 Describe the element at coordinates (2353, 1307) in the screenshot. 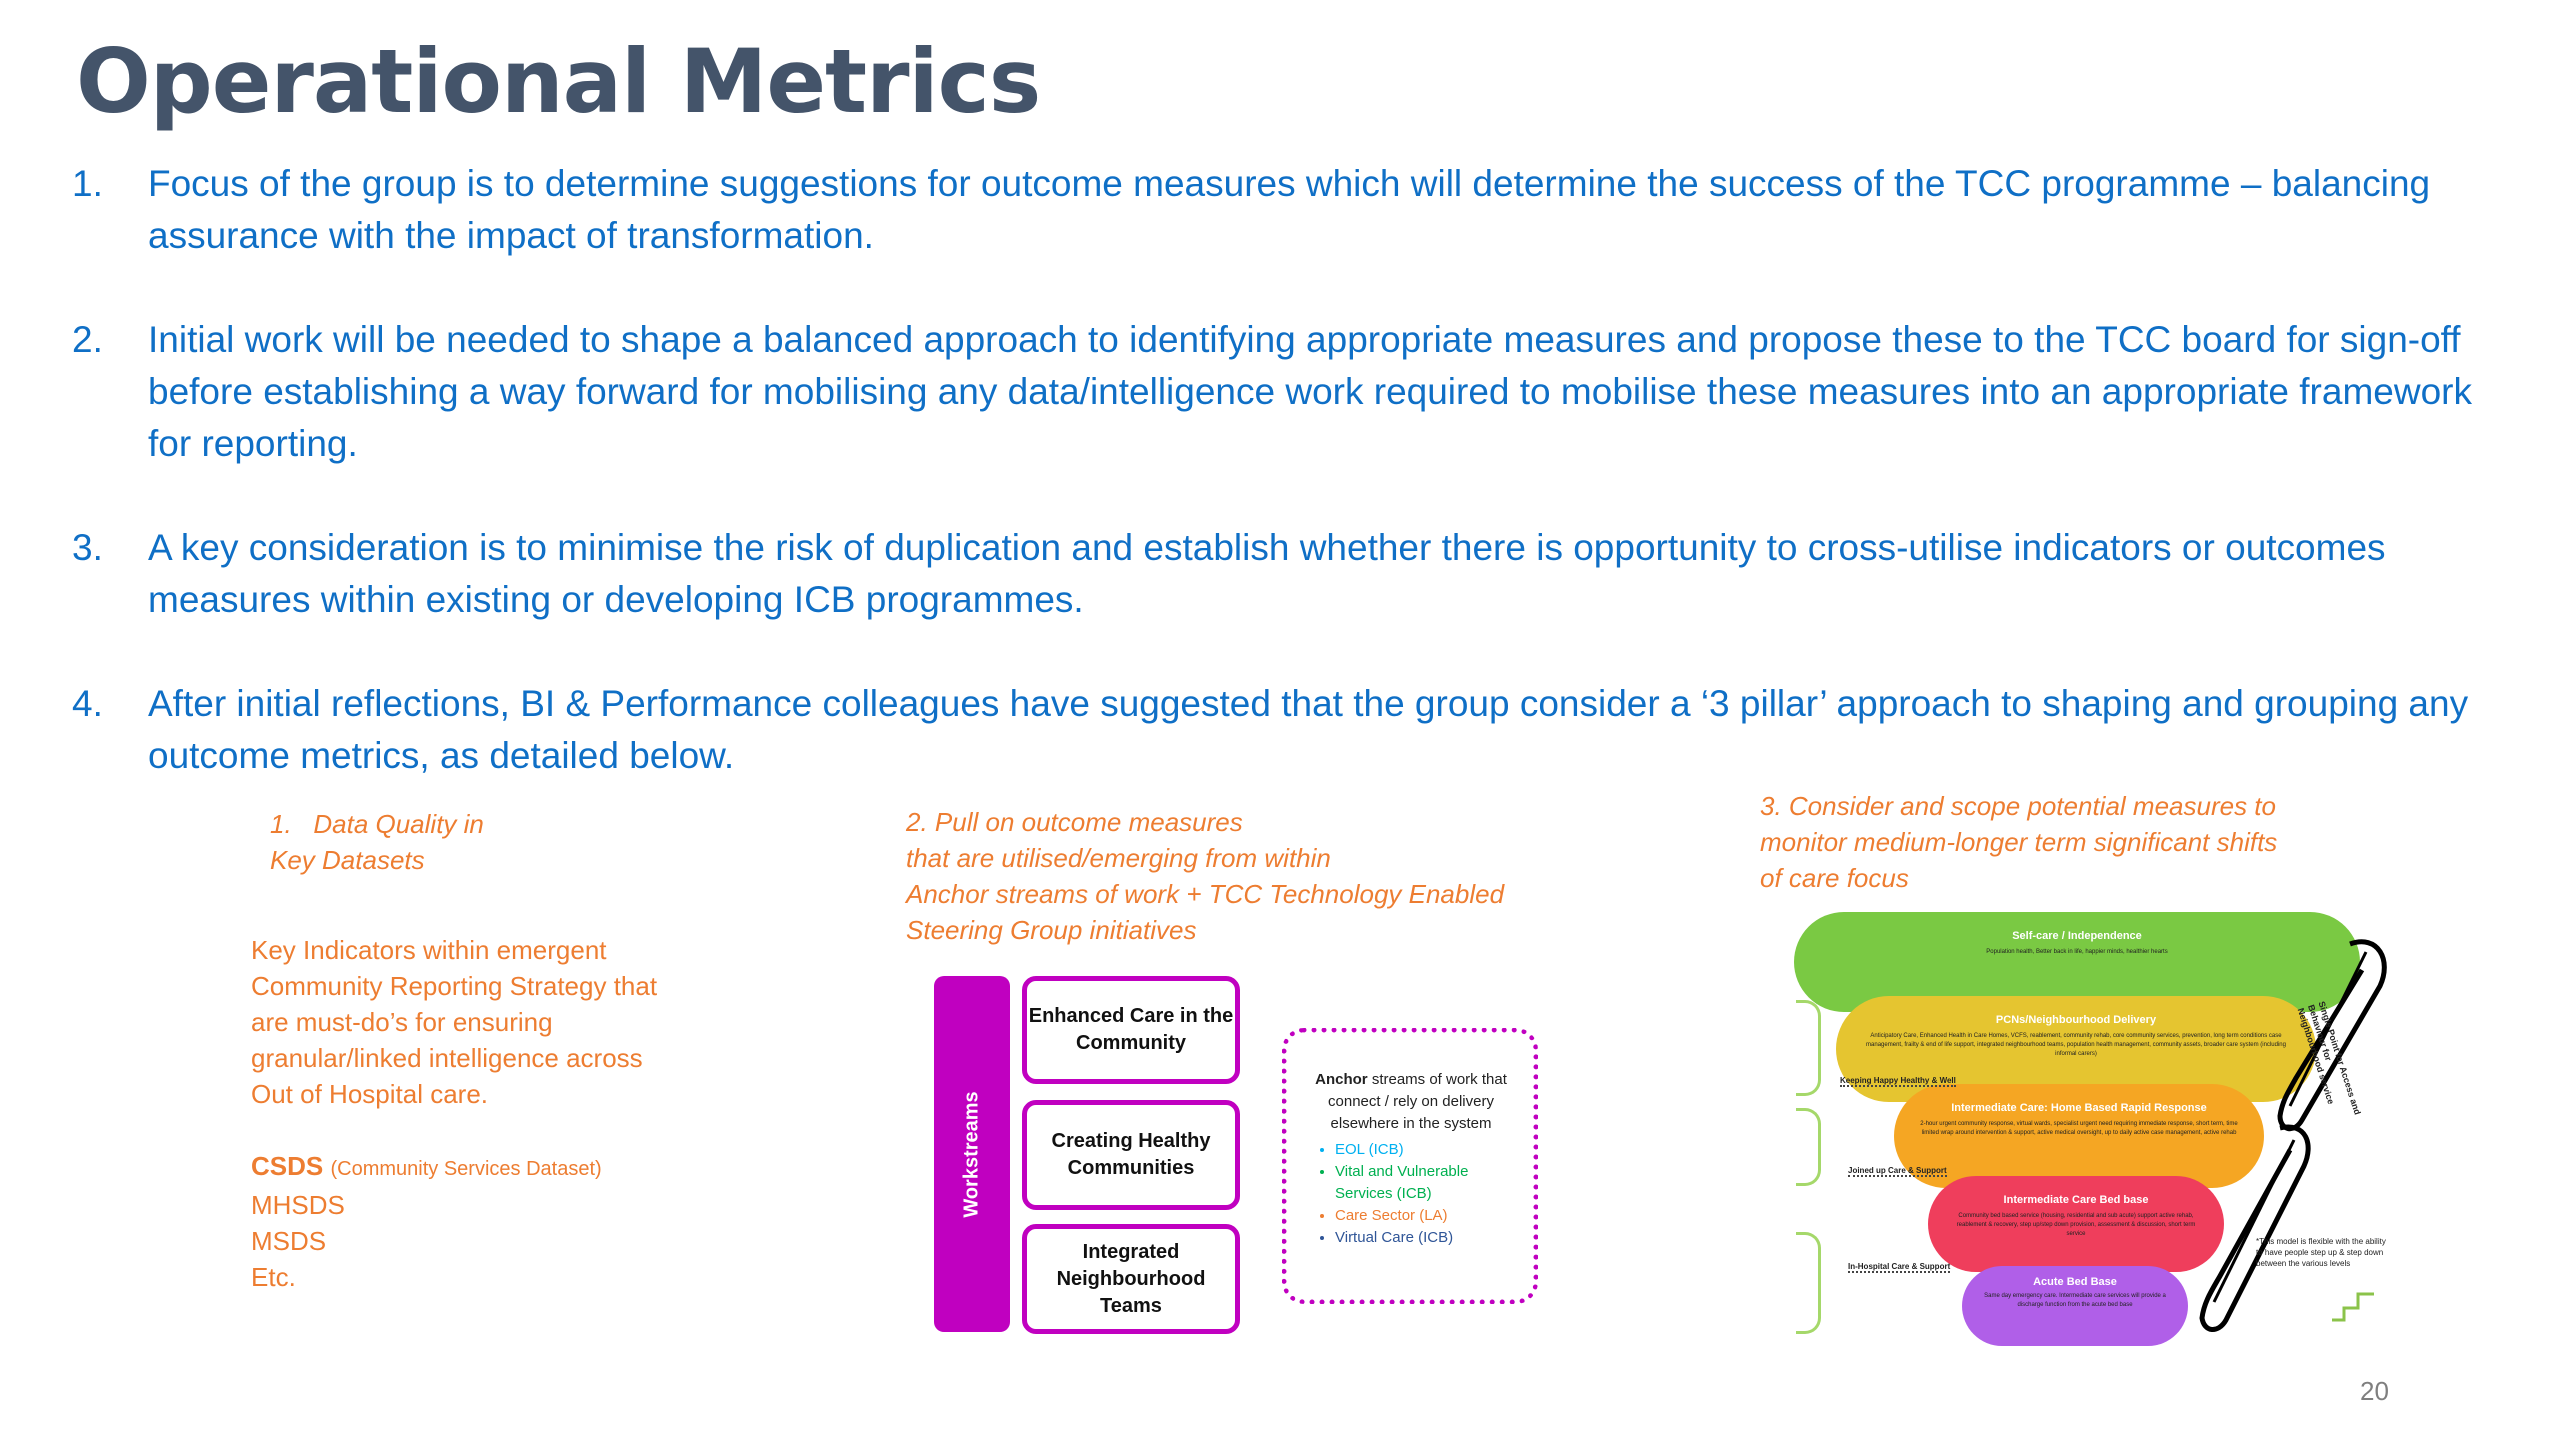

I see `step-icon` at that location.